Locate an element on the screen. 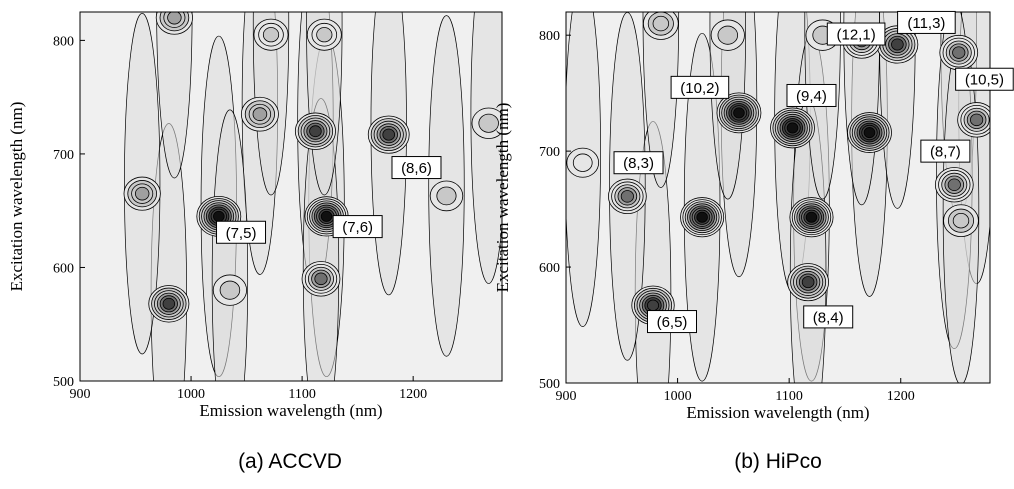 This screenshot has height=489, width=1014. panel-caption: (a) ACCVD is located at coordinates (290, 461).